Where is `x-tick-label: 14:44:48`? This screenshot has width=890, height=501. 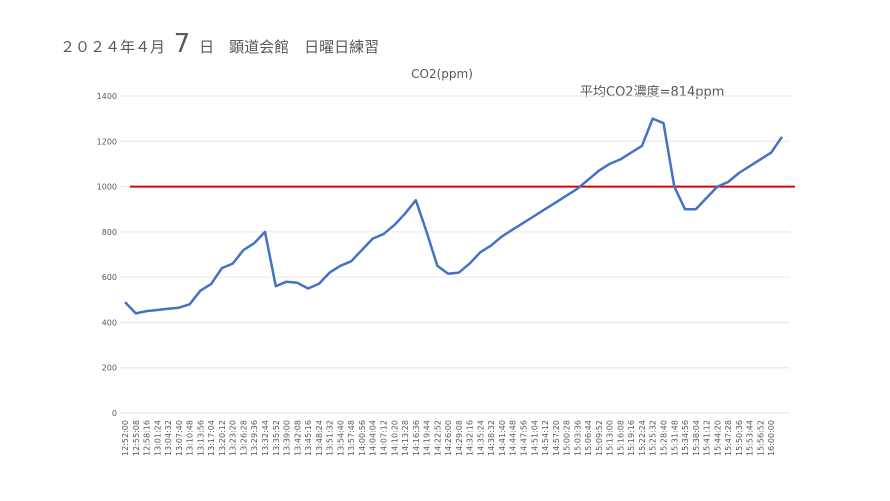
x-tick-label: 14:44:48 is located at coordinates (513, 438).